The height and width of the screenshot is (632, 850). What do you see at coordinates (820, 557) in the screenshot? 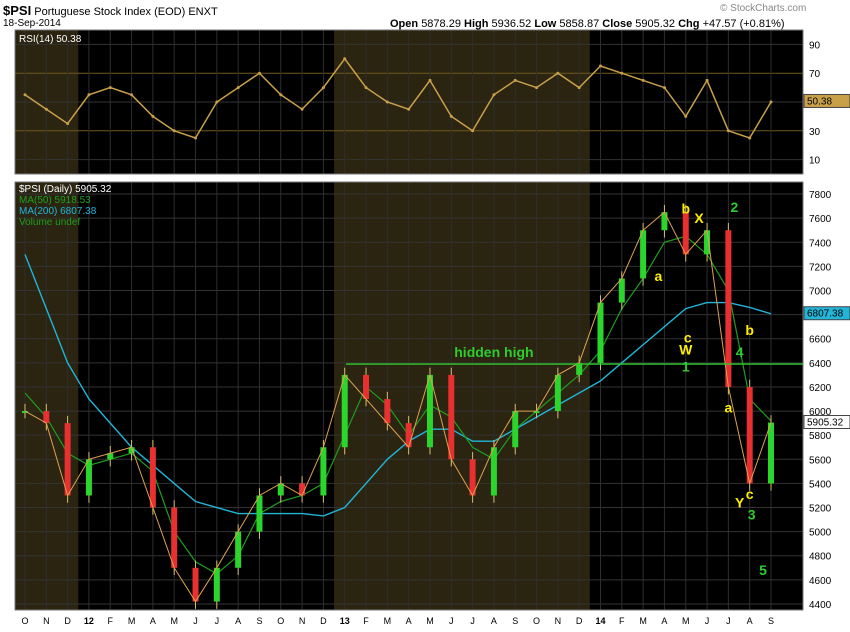
I see `price-tick-label: 4800` at bounding box center [820, 557].